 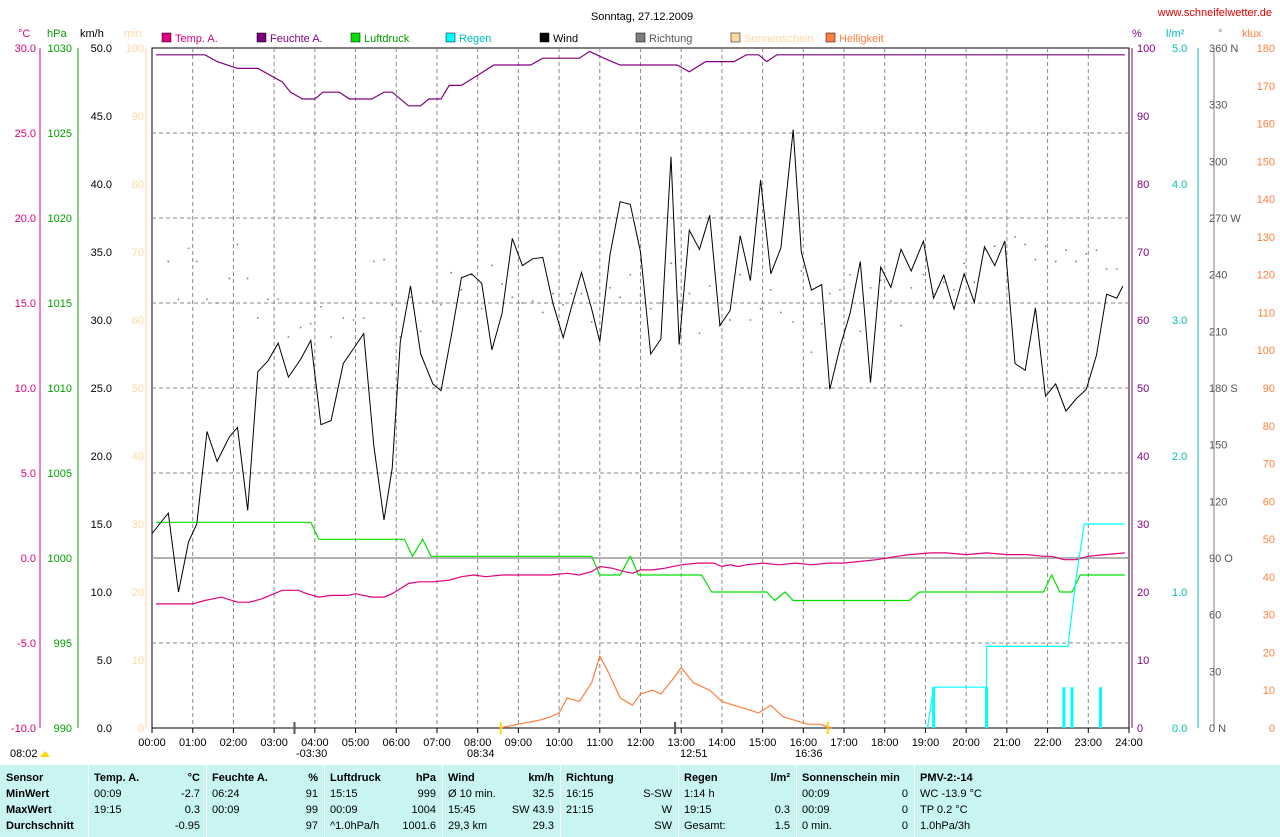 What do you see at coordinates (663, 826) in the screenshot?
I see `stats-dir-avg: SW` at bounding box center [663, 826].